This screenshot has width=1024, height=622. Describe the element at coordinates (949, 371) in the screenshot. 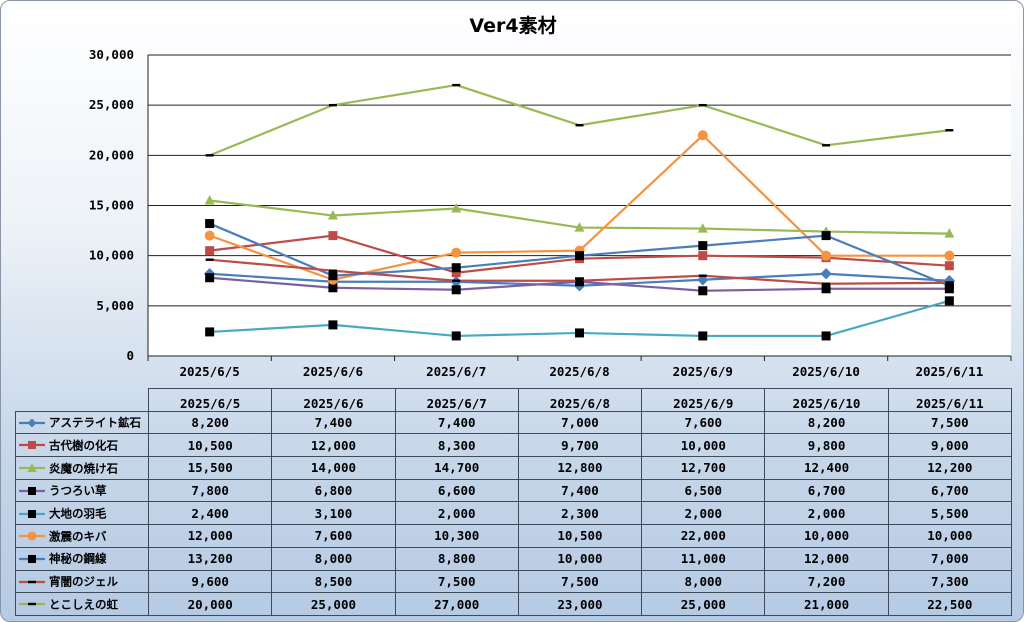

I see `x-tick-label: 2025/6/11` at that location.